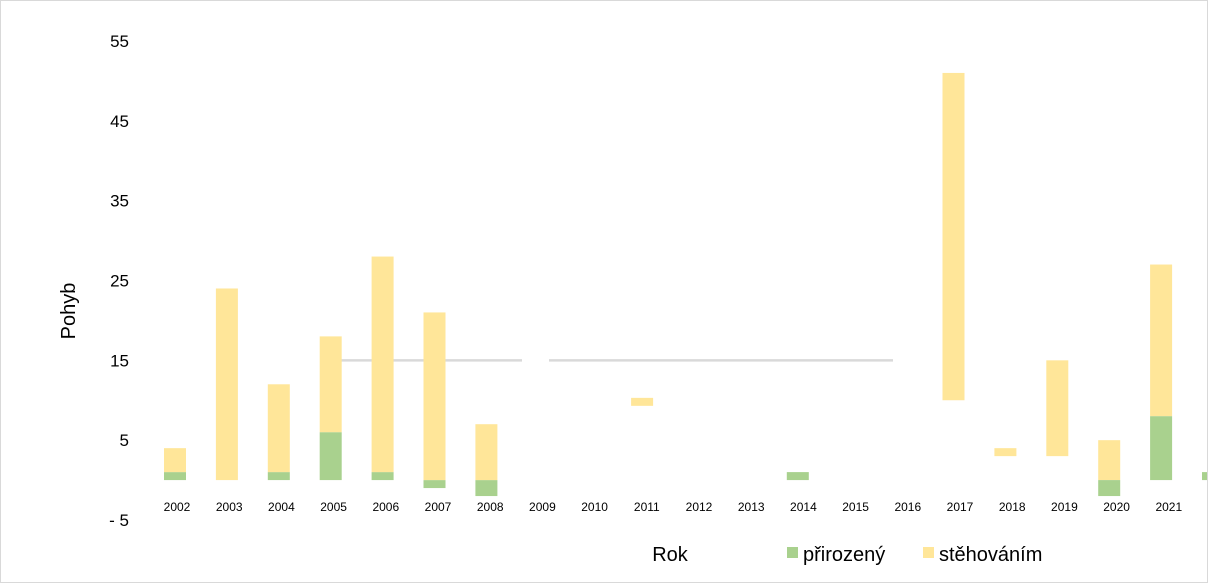  What do you see at coordinates (1204, 476) in the screenshot?
I see `bar-extra-9-přirozený` at bounding box center [1204, 476].